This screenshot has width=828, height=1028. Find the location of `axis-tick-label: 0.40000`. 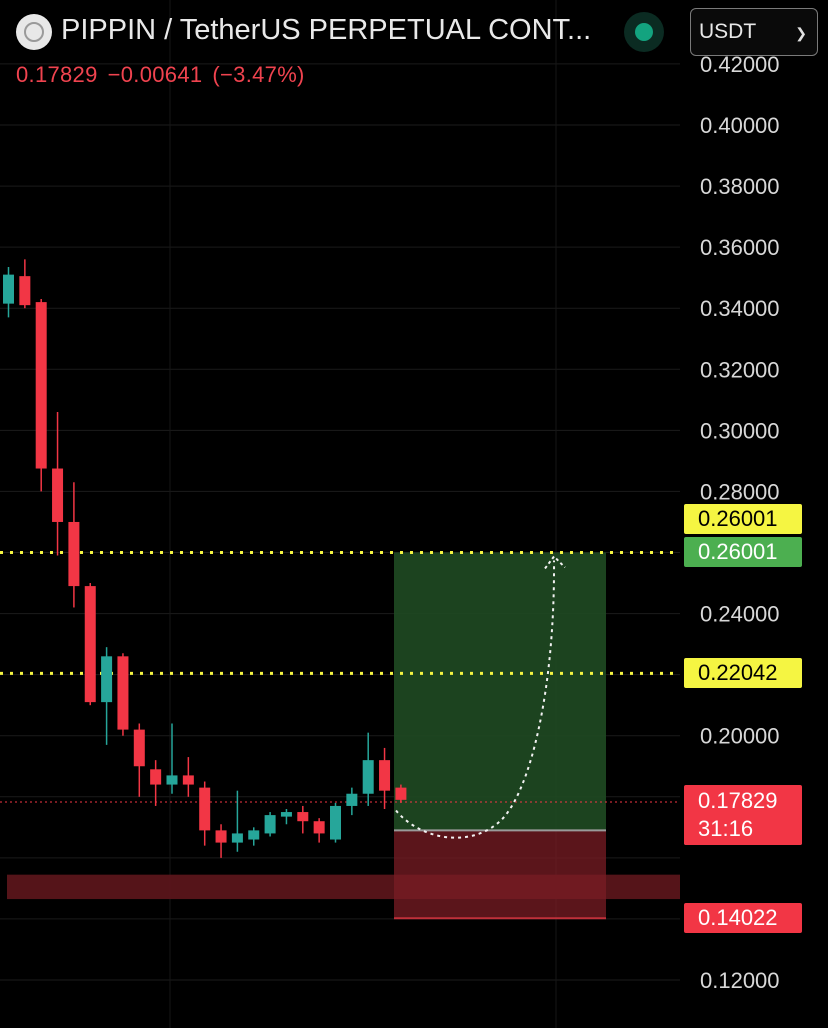

axis-tick-label: 0.40000 is located at coordinates (740, 125).